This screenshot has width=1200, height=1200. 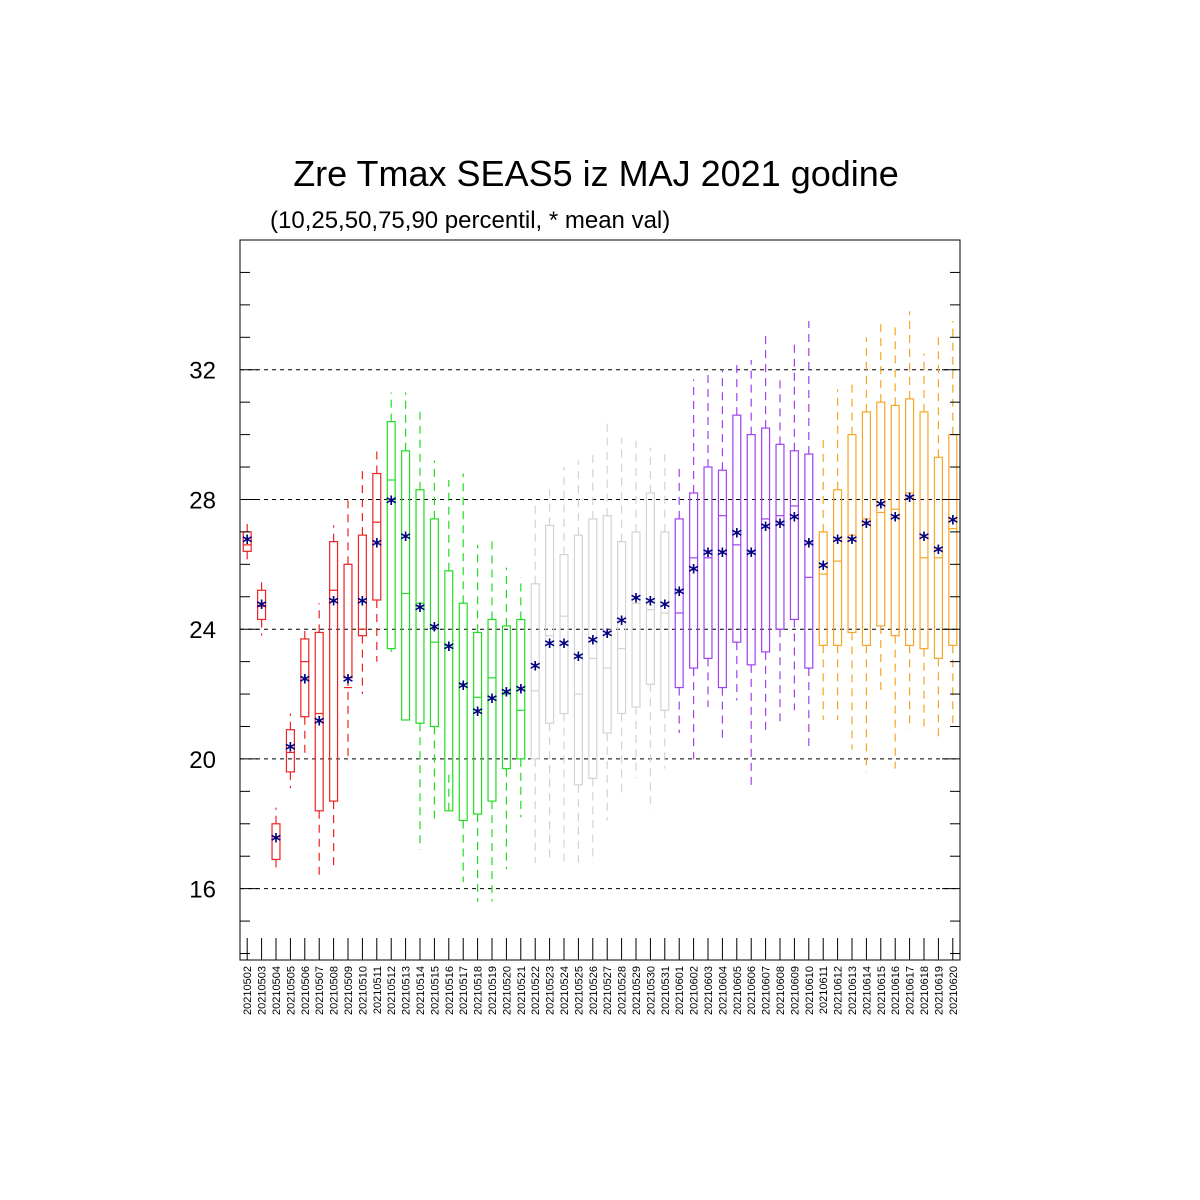 I want to click on x-tick-label: 20210614, so click(x=867, y=990).